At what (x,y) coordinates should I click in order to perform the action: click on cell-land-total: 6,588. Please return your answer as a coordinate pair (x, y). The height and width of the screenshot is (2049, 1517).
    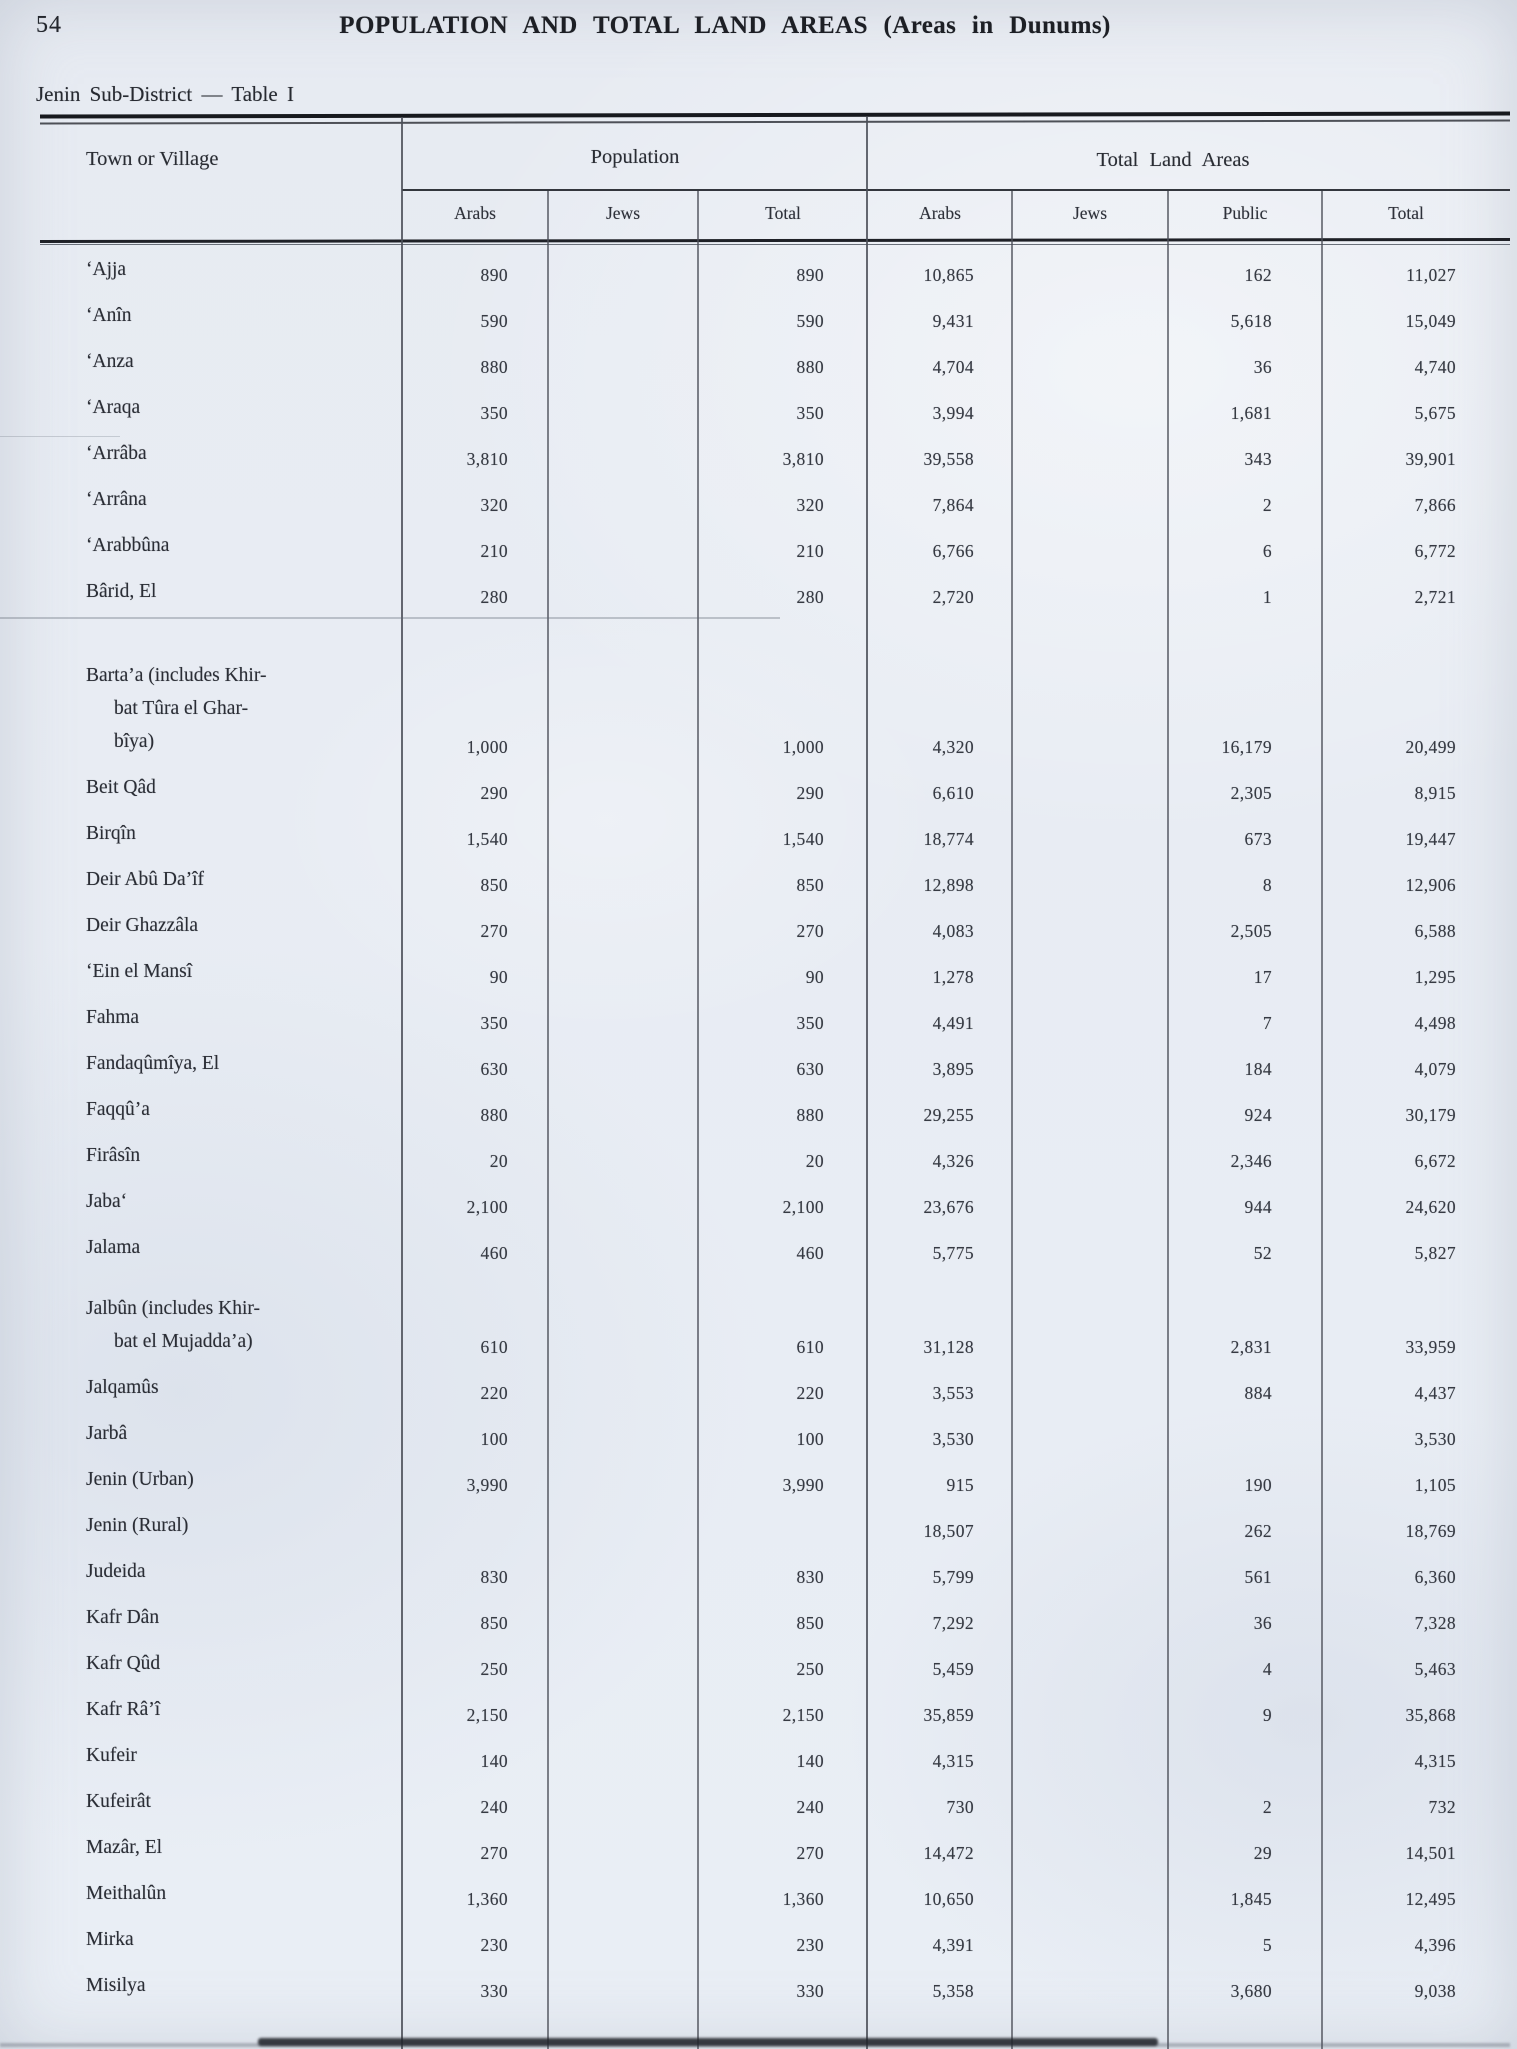
    Looking at the image, I should click on (1435, 931).